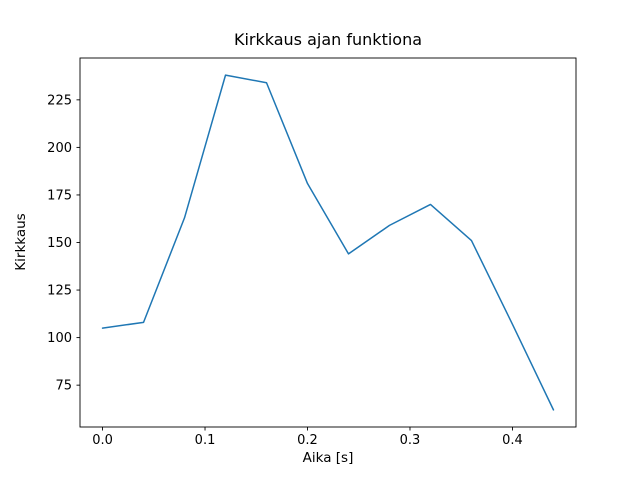 Image resolution: width=640 pixels, height=480 pixels. What do you see at coordinates (102, 440) in the screenshot?
I see `svg-text: 0.0` at bounding box center [102, 440].